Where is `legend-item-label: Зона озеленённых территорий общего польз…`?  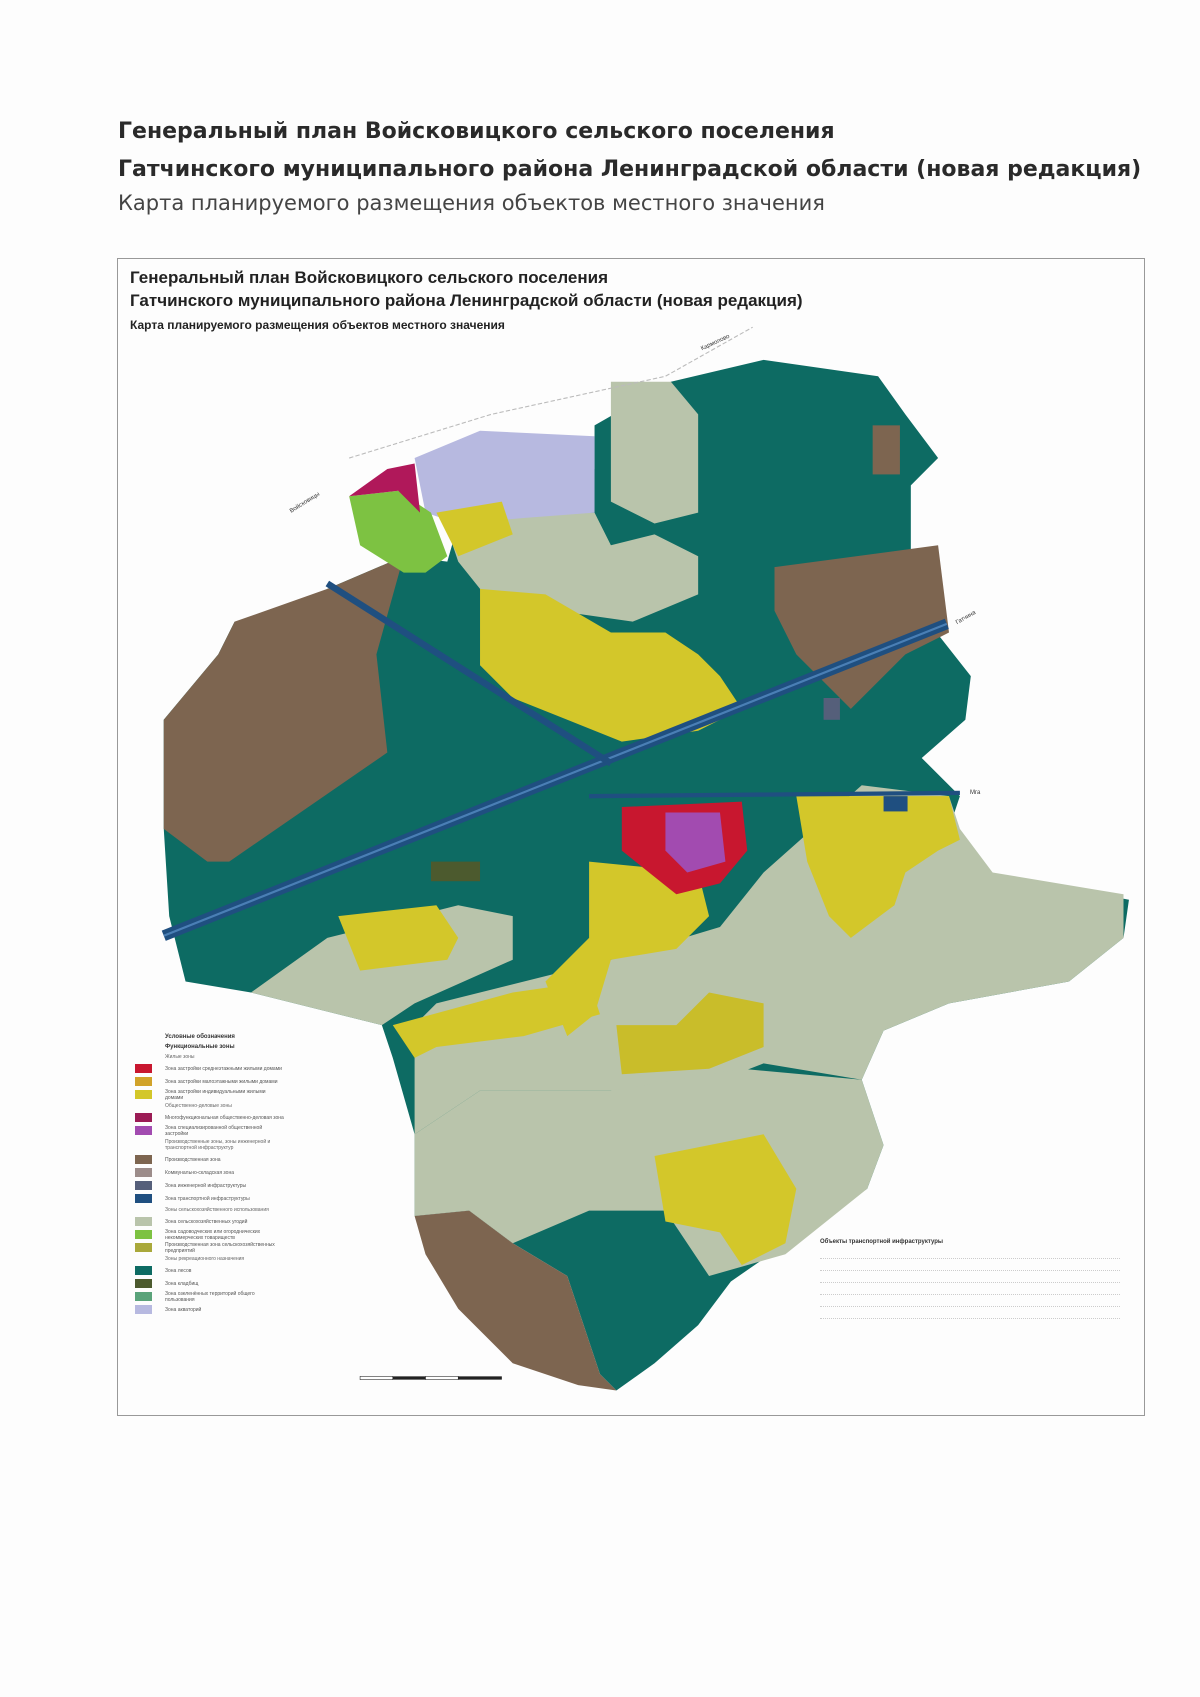
legend-item-label: Зона озеленённых территорий общего польз… is located at coordinates (210, 1296).